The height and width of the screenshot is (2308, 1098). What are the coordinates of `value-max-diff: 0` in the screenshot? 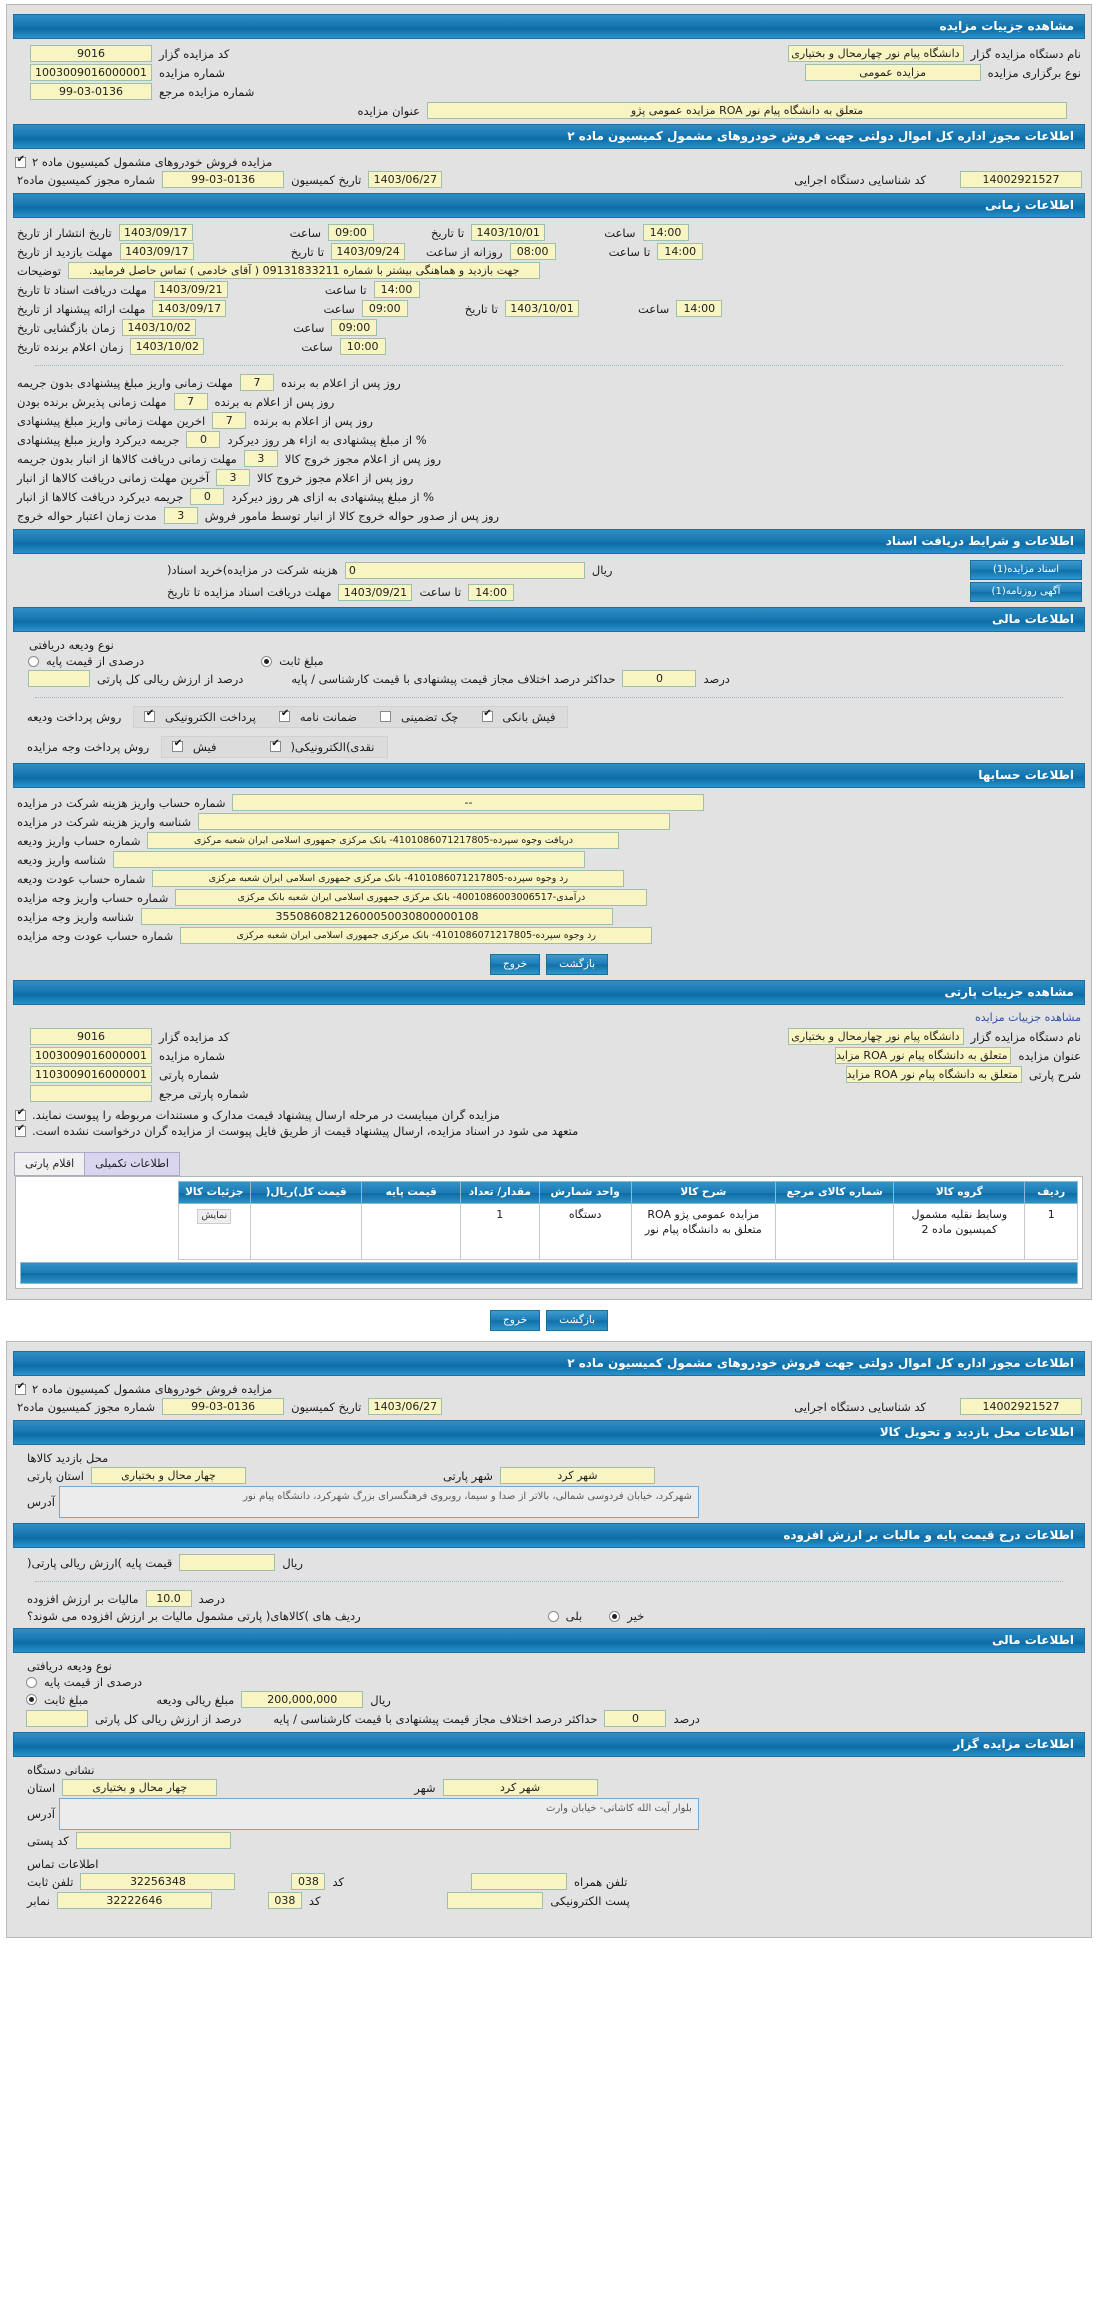 It's located at (659, 678).